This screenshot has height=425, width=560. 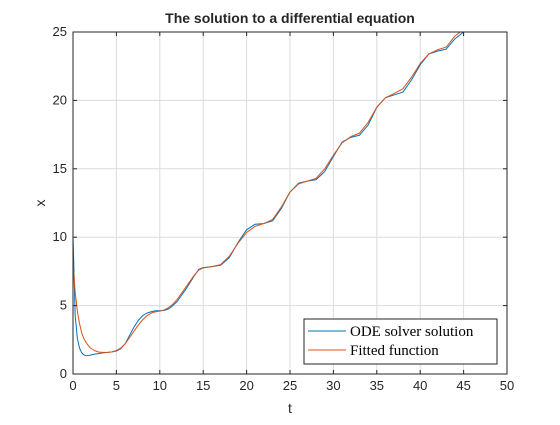 What do you see at coordinates (412, 332) in the screenshot?
I see `legend-label-1: ODE solver solution` at bounding box center [412, 332].